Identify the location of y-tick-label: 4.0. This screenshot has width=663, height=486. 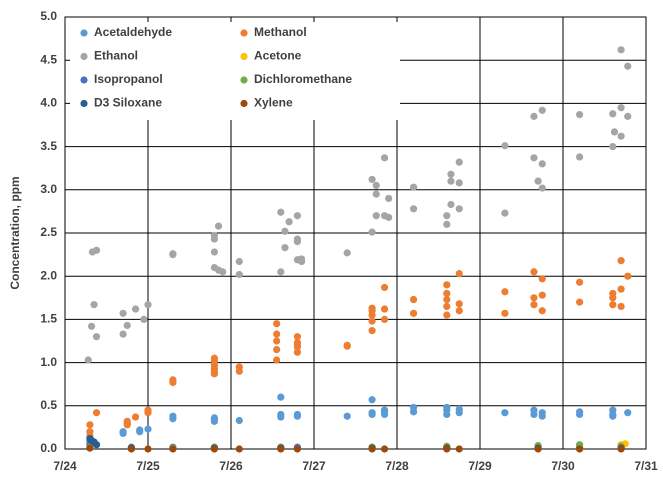
(48, 103).